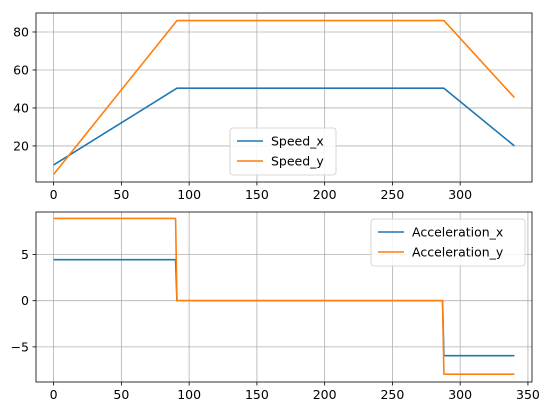 The height and width of the screenshot is (417, 558). I want to click on y-tick-label: 60, so click(21, 69).